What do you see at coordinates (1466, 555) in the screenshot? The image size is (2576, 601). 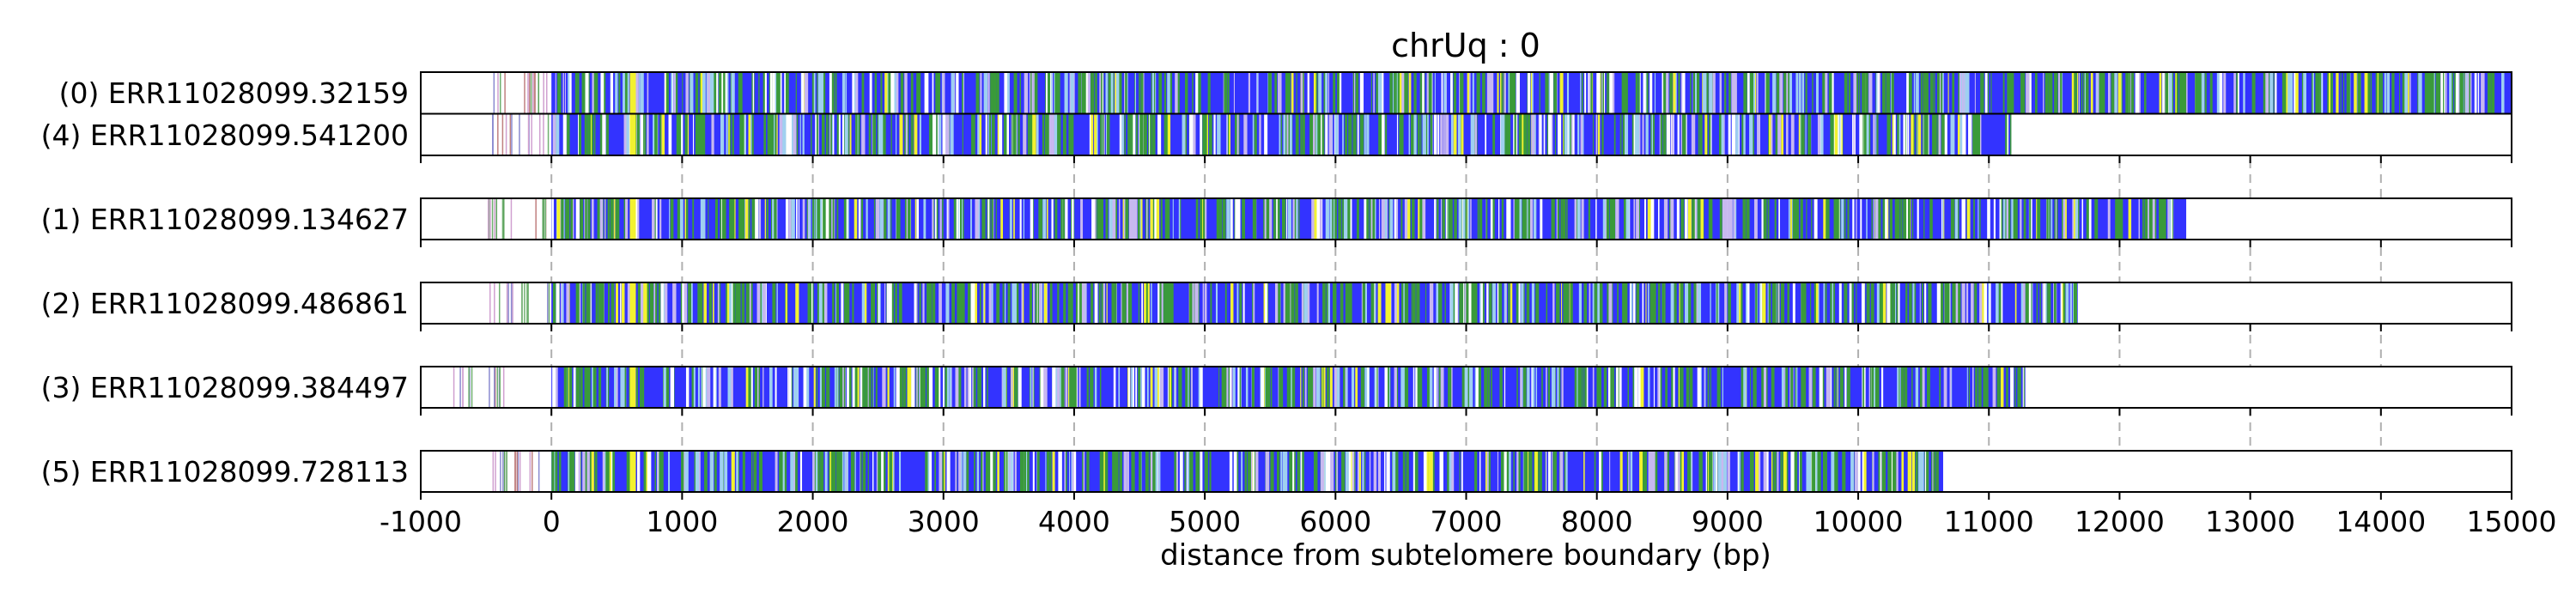 I see `x-axis-label: distance from subtelomere boundary (bp)` at bounding box center [1466, 555].